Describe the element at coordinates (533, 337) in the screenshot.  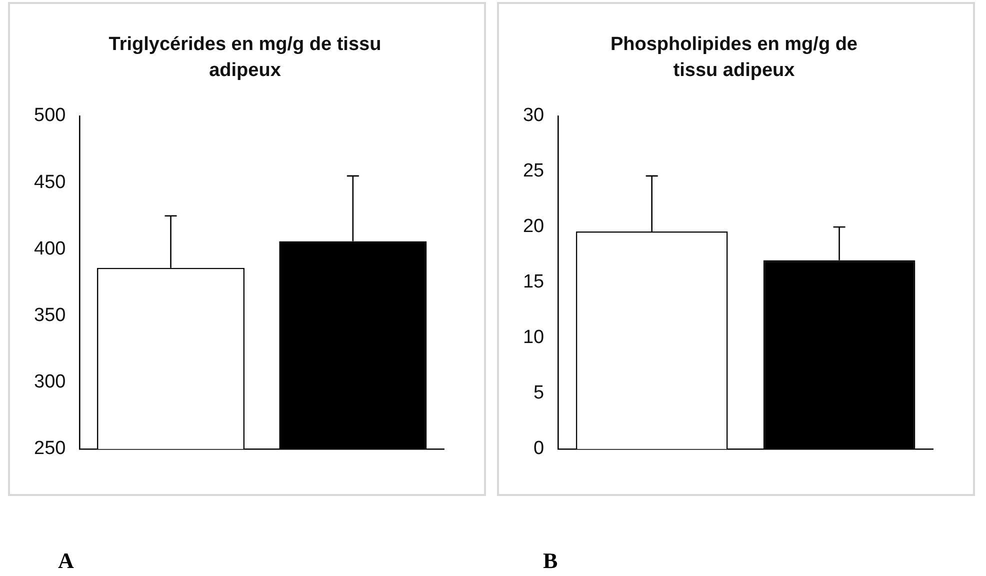
I see `y-tick-label: 10` at that location.